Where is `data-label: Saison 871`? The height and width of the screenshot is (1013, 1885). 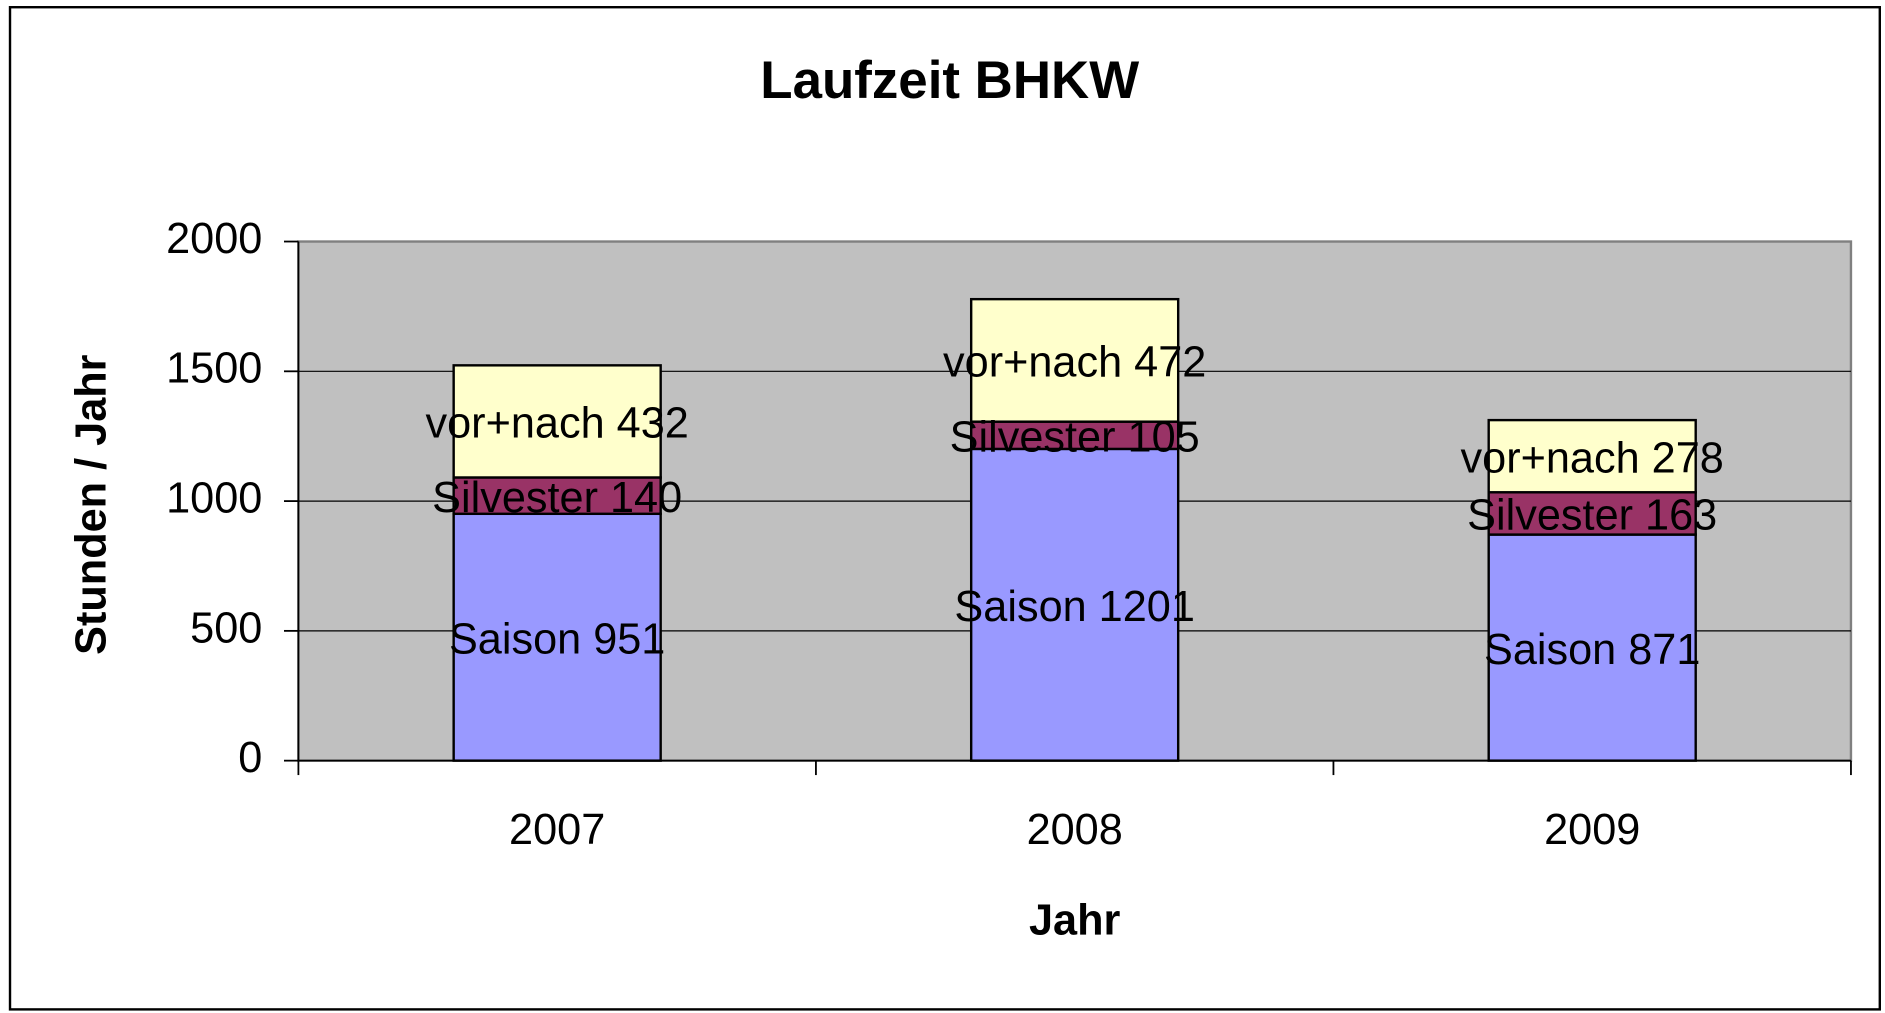 data-label: Saison 871 is located at coordinates (1592, 650).